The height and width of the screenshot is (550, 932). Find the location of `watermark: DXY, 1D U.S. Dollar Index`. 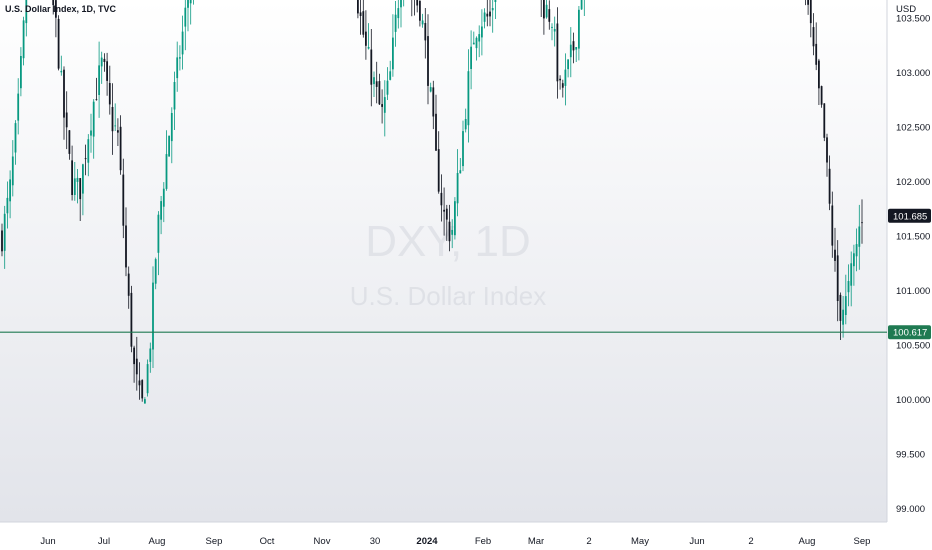

watermark: DXY, 1D U.S. Dollar Index is located at coordinates (448, 264).